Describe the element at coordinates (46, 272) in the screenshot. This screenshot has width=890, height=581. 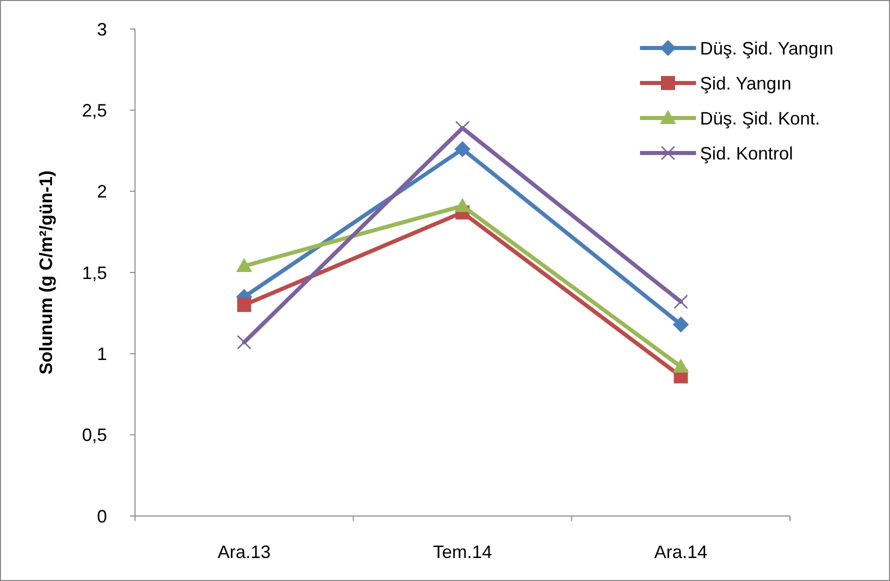
I see `y-axis-title: Solunum (g C/m²/gün-1)` at that location.